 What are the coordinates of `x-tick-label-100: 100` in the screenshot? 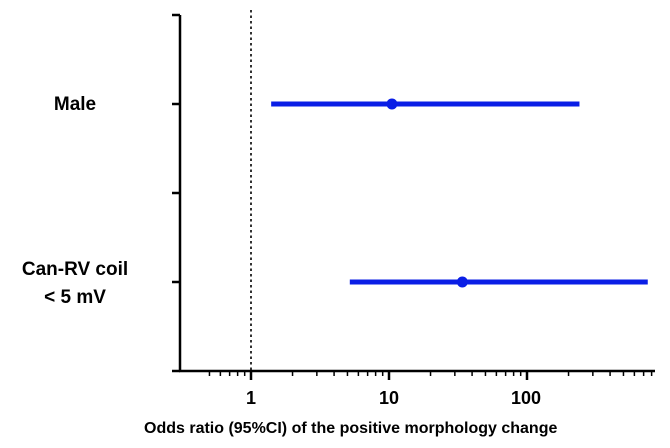 It's located at (526, 398).